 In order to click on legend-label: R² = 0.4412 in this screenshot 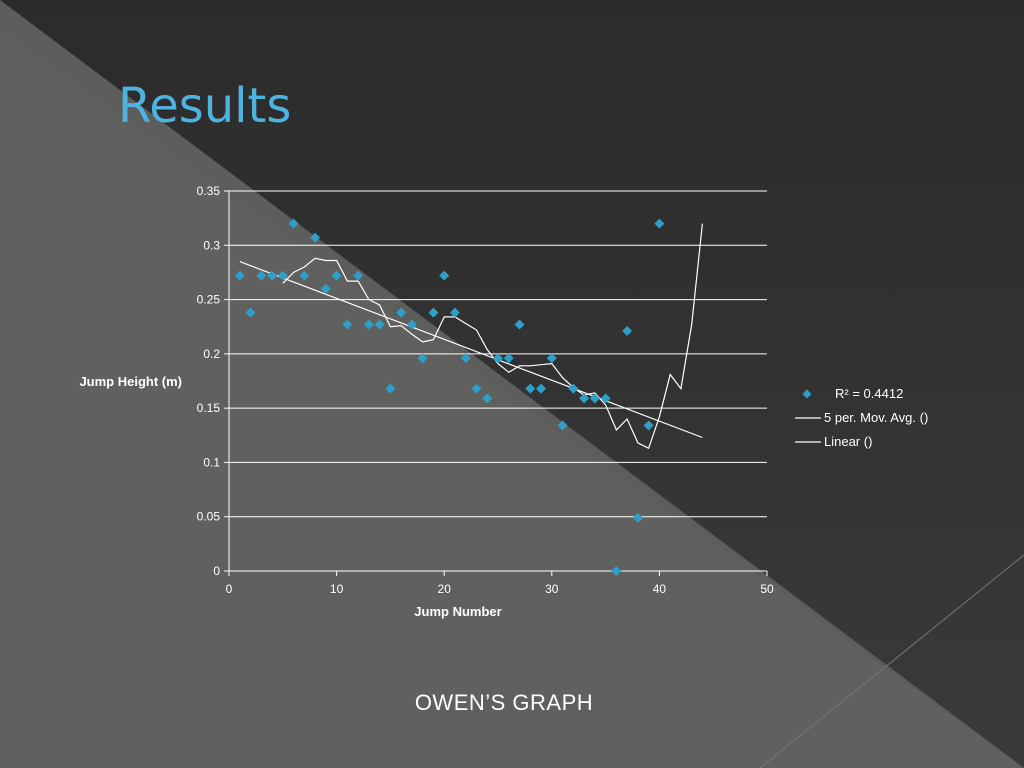, I will do `click(869, 393)`.